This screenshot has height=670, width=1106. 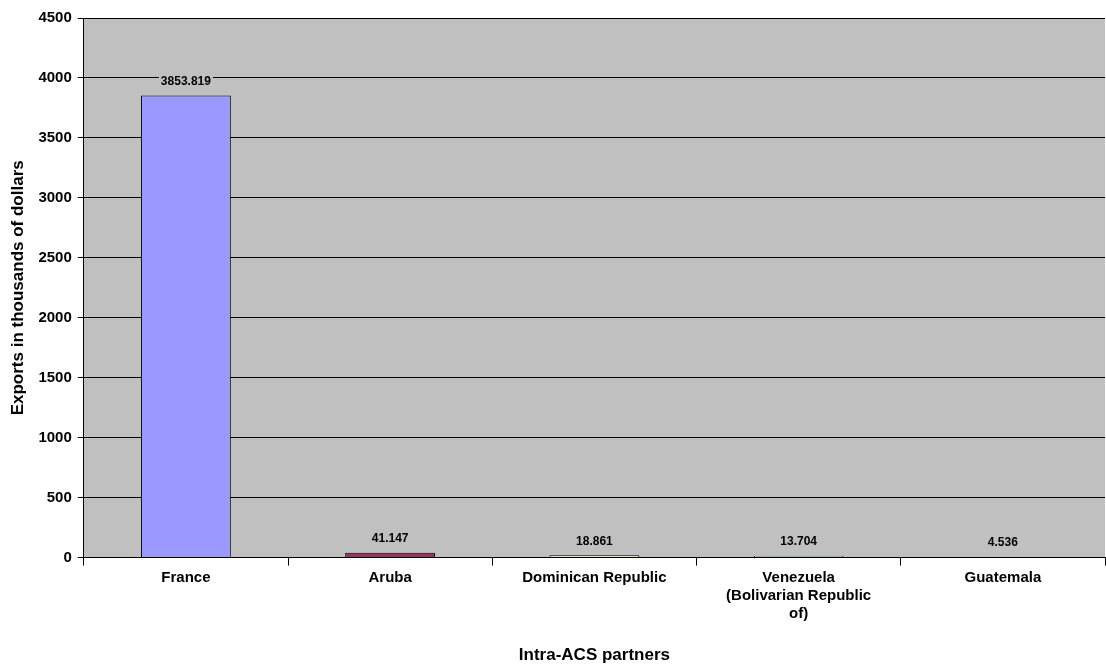 I want to click on y-tick-label: 4500, so click(x=55, y=17).